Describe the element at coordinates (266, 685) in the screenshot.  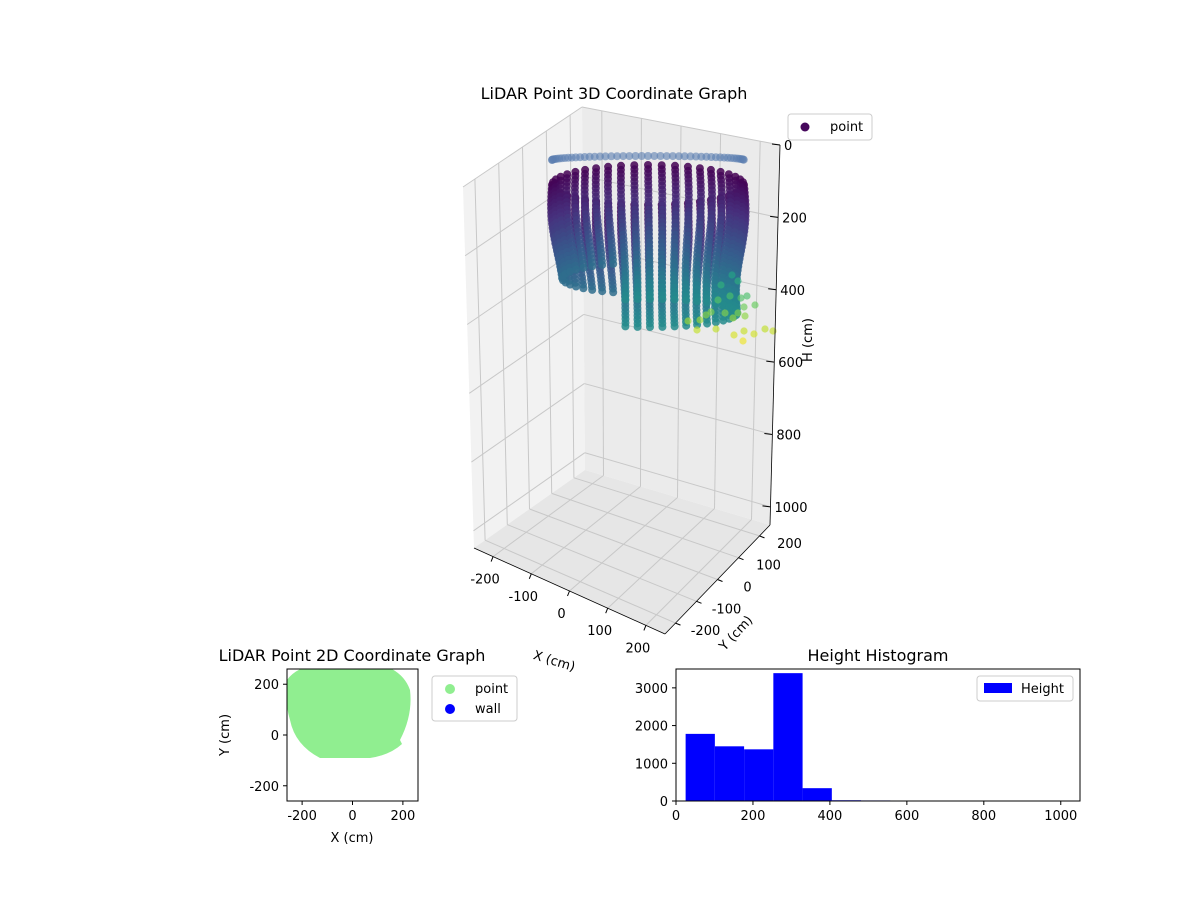
I see `tick-label-y: 200` at that location.